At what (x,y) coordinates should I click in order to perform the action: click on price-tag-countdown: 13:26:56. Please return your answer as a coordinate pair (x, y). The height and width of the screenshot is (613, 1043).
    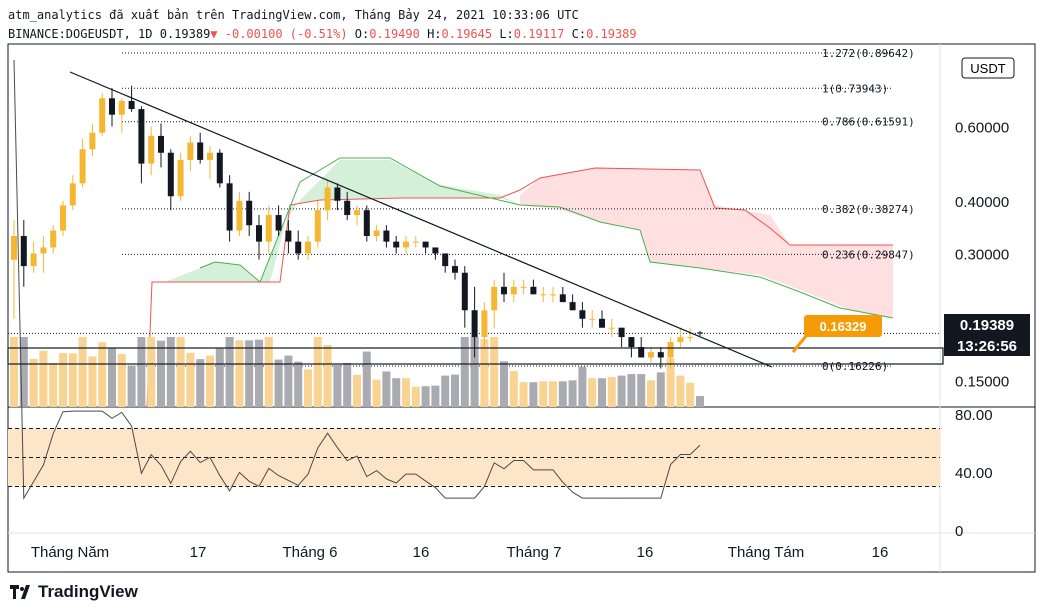
    Looking at the image, I should click on (987, 346).